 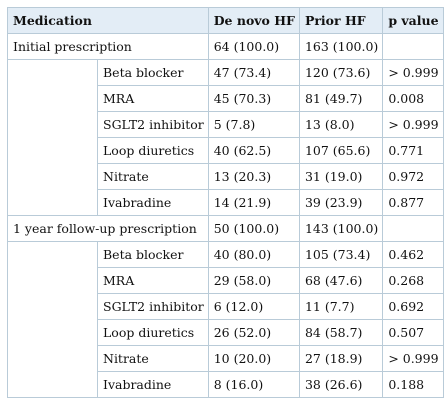 I want to click on table-row: Nitrate 13 (20.3) 31 (19.0) 0.972, so click(x=225, y=176).